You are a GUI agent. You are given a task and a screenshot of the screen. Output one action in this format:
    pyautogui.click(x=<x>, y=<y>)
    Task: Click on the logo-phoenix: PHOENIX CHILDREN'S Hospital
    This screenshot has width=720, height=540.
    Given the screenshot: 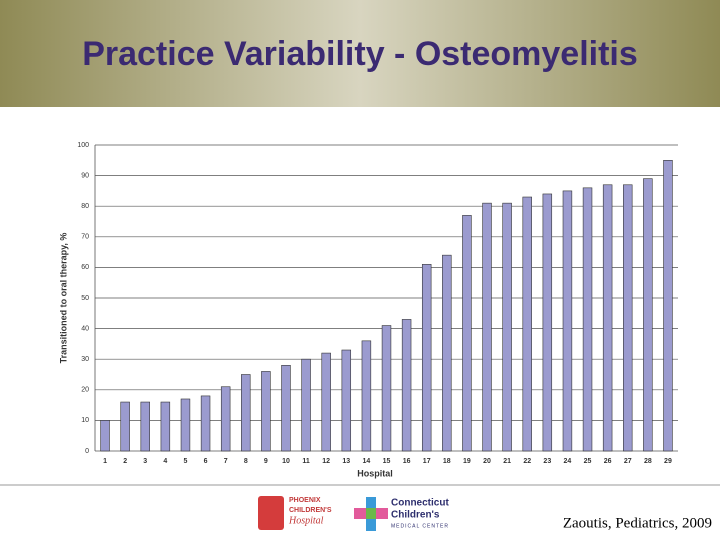 What is the action you would take?
    pyautogui.click(x=295, y=513)
    